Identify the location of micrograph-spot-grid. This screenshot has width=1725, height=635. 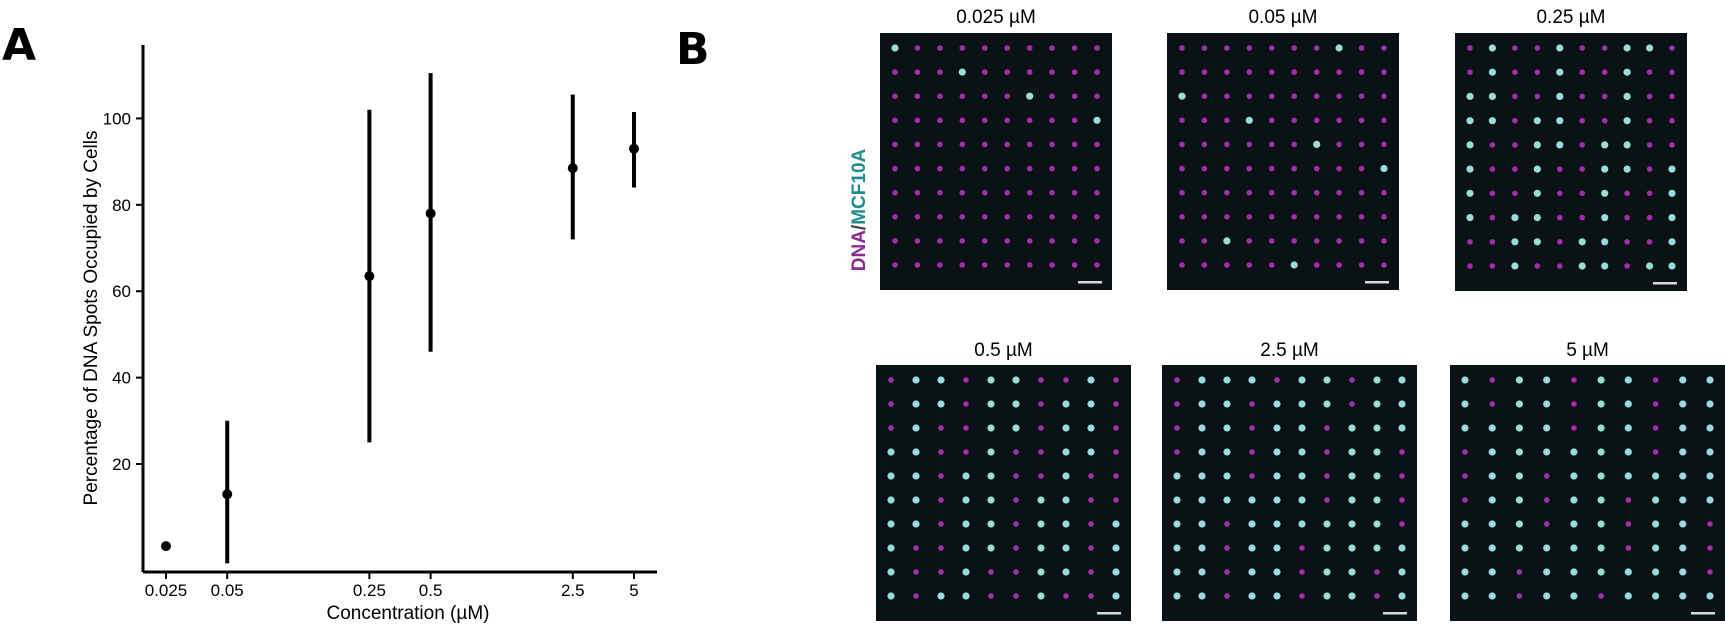
(1283, 161).